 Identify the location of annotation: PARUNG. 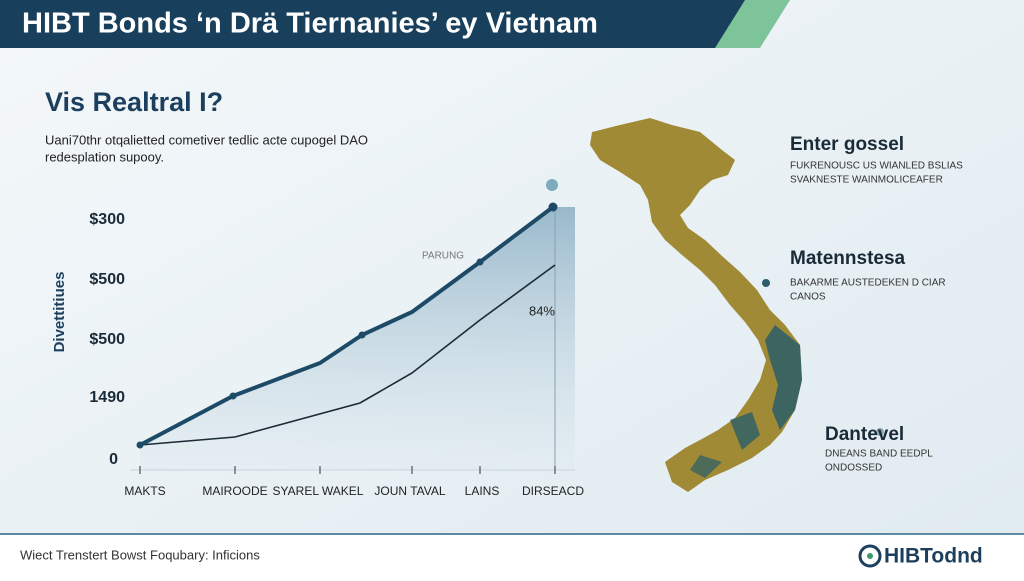
(443, 256).